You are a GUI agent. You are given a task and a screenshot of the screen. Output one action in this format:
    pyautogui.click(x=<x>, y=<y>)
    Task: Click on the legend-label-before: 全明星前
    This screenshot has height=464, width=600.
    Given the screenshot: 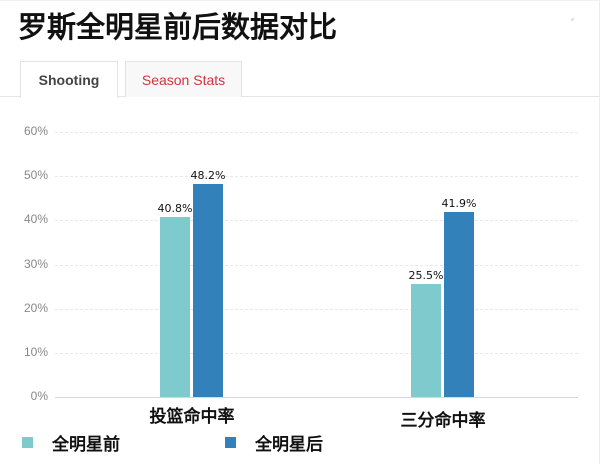 What is the action you would take?
    pyautogui.click(x=86, y=445)
    